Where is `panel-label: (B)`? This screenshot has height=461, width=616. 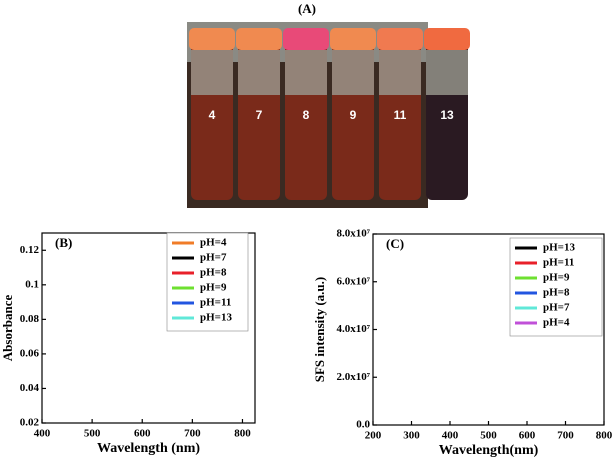 panel-label: (B) is located at coordinates (63, 242).